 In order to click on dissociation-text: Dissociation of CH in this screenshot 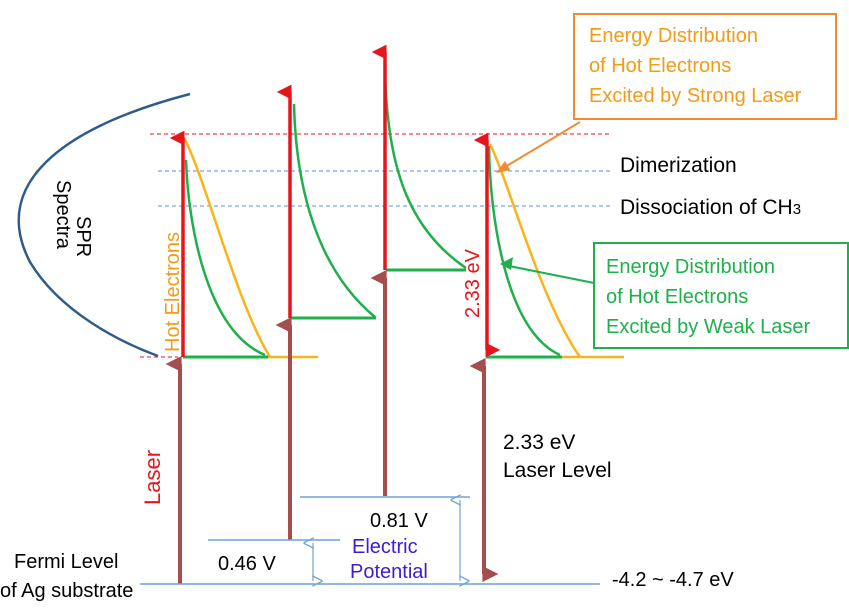, I will do `click(706, 207)`.